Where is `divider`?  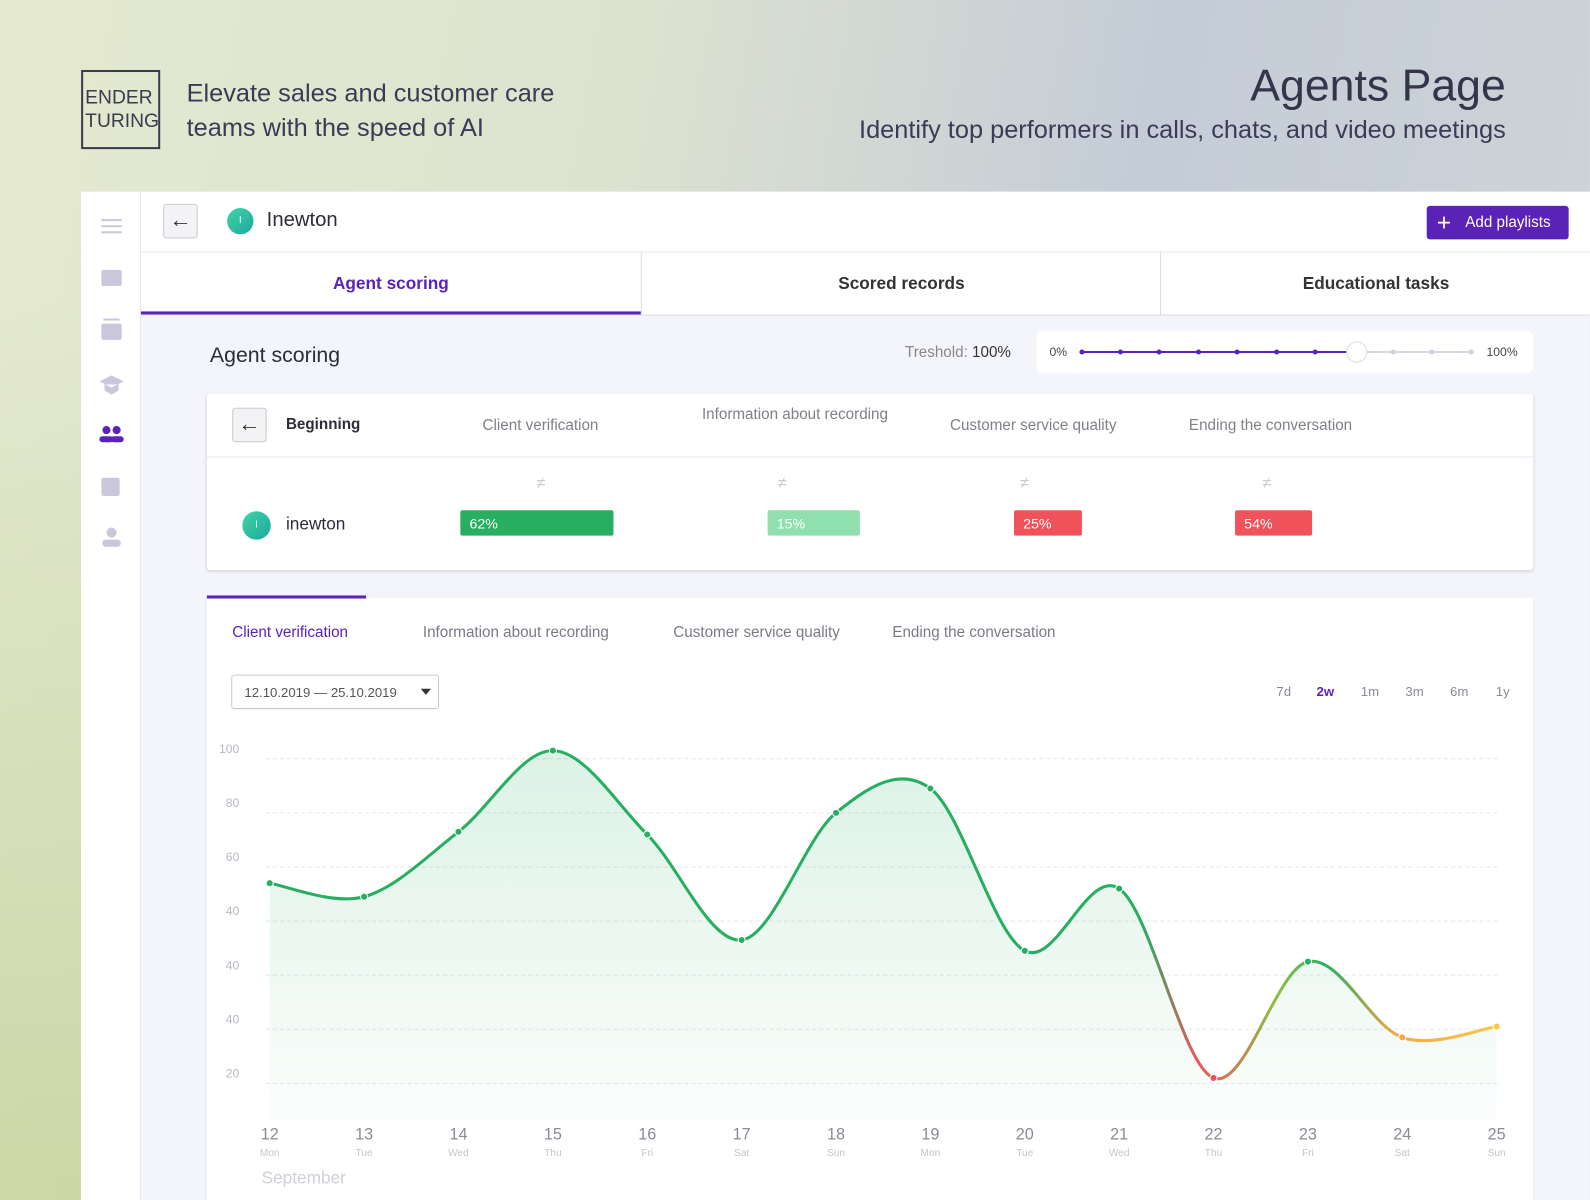 divider is located at coordinates (870, 457).